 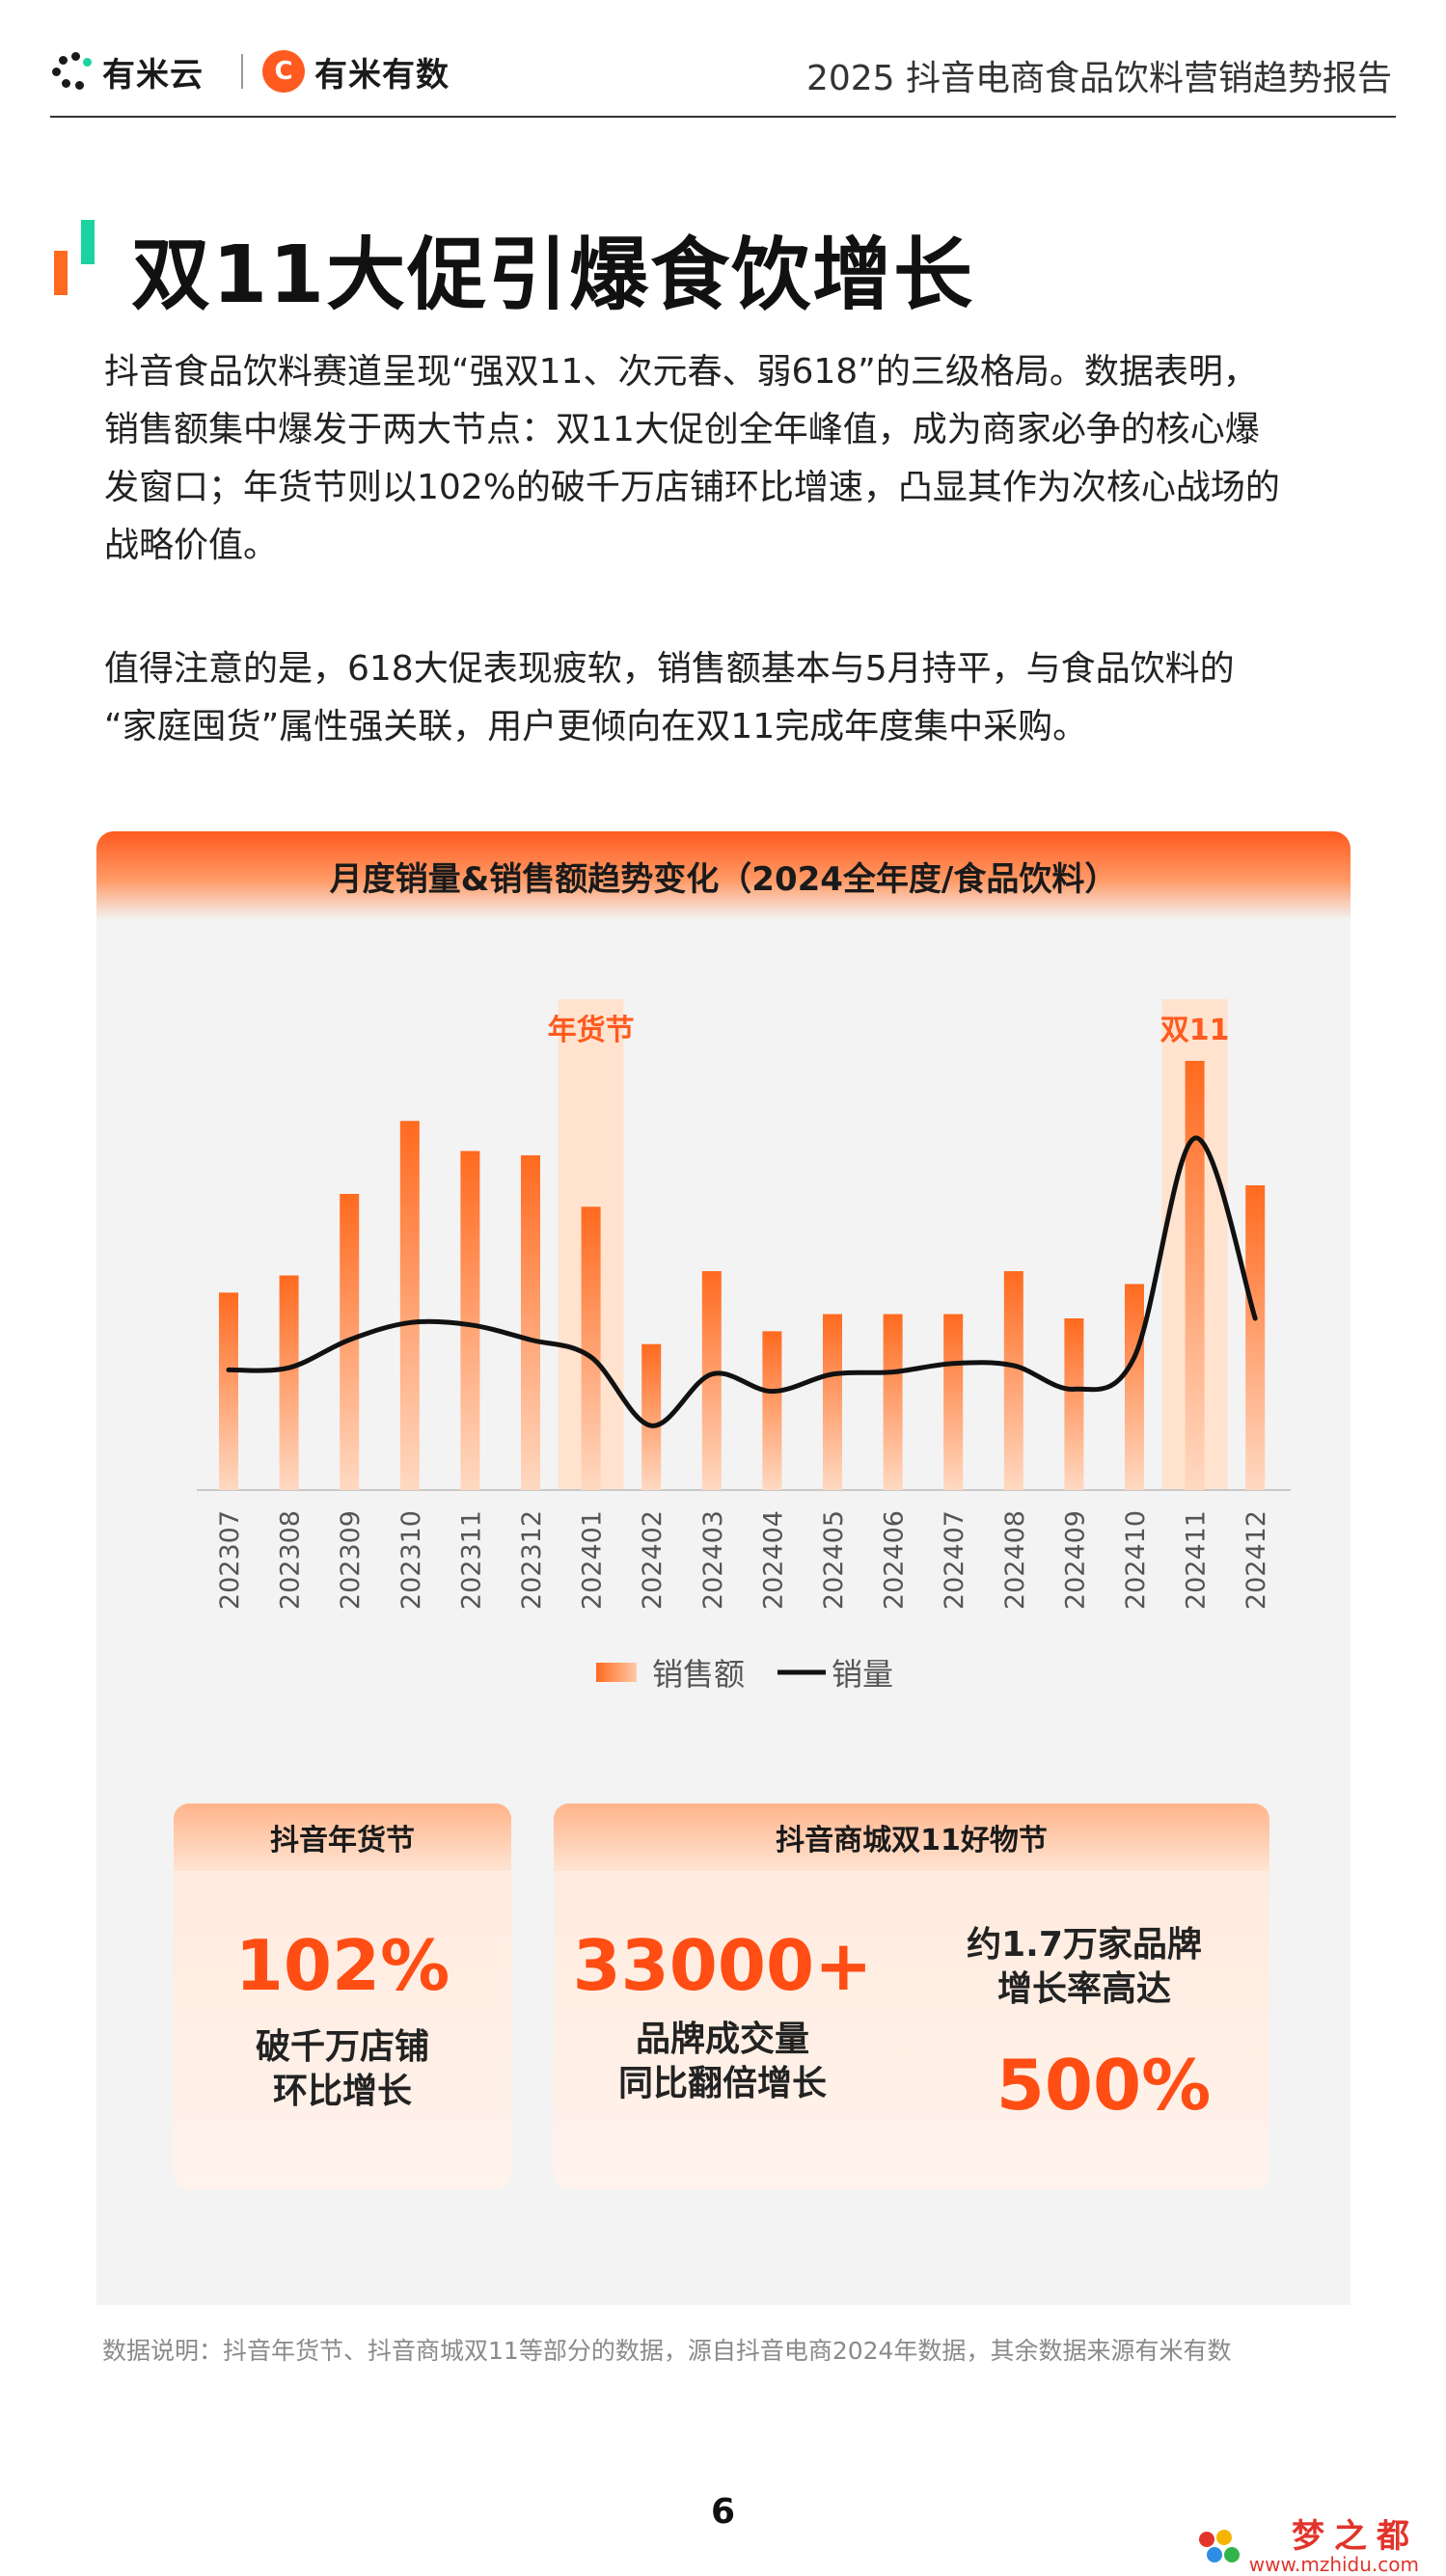 What do you see at coordinates (1195, 1030) in the screenshot?
I see `highlight-label: 双11` at bounding box center [1195, 1030].